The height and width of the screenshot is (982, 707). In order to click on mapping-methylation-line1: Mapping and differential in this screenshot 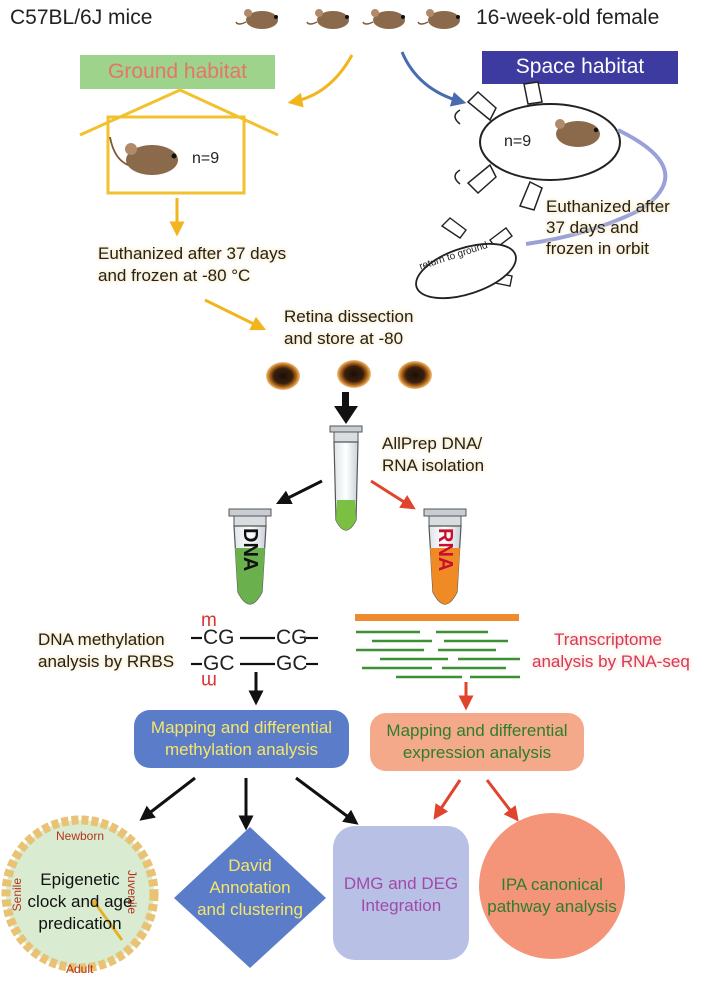, I will do `click(241, 727)`.